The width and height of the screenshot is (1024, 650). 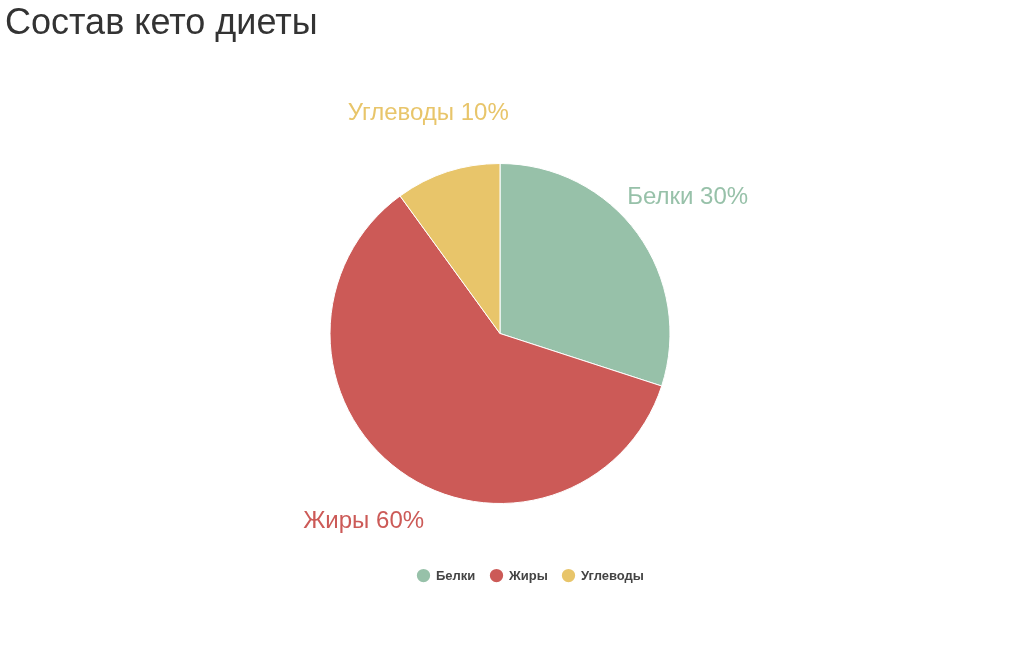 What do you see at coordinates (364, 520) in the screenshot?
I see `category-label: Жиры 60%` at bounding box center [364, 520].